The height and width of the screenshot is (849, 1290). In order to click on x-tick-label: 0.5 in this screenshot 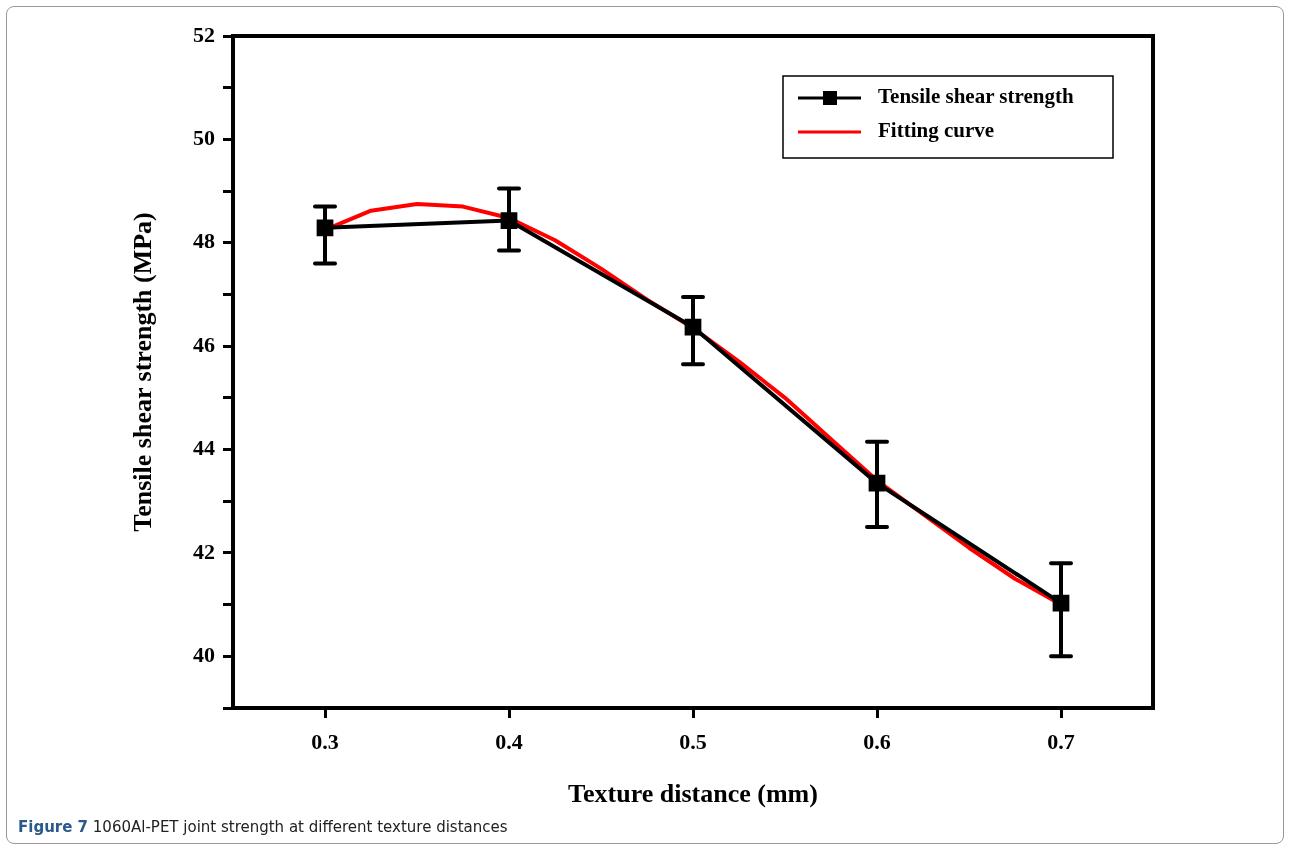, I will do `click(693, 741)`.